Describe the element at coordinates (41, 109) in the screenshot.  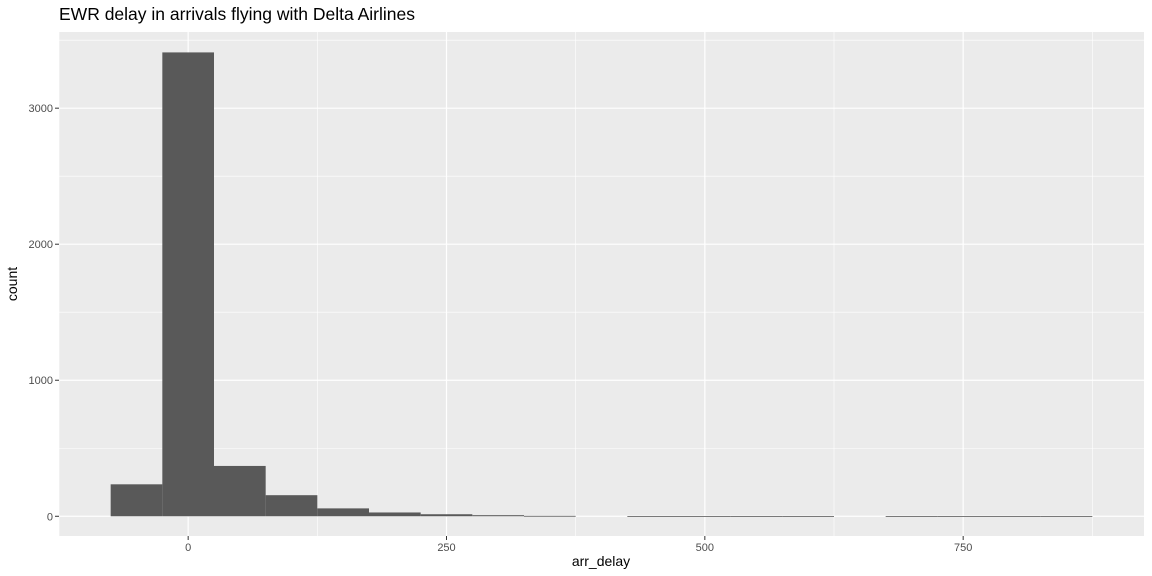
I see `y-tick-label: 3000` at that location.